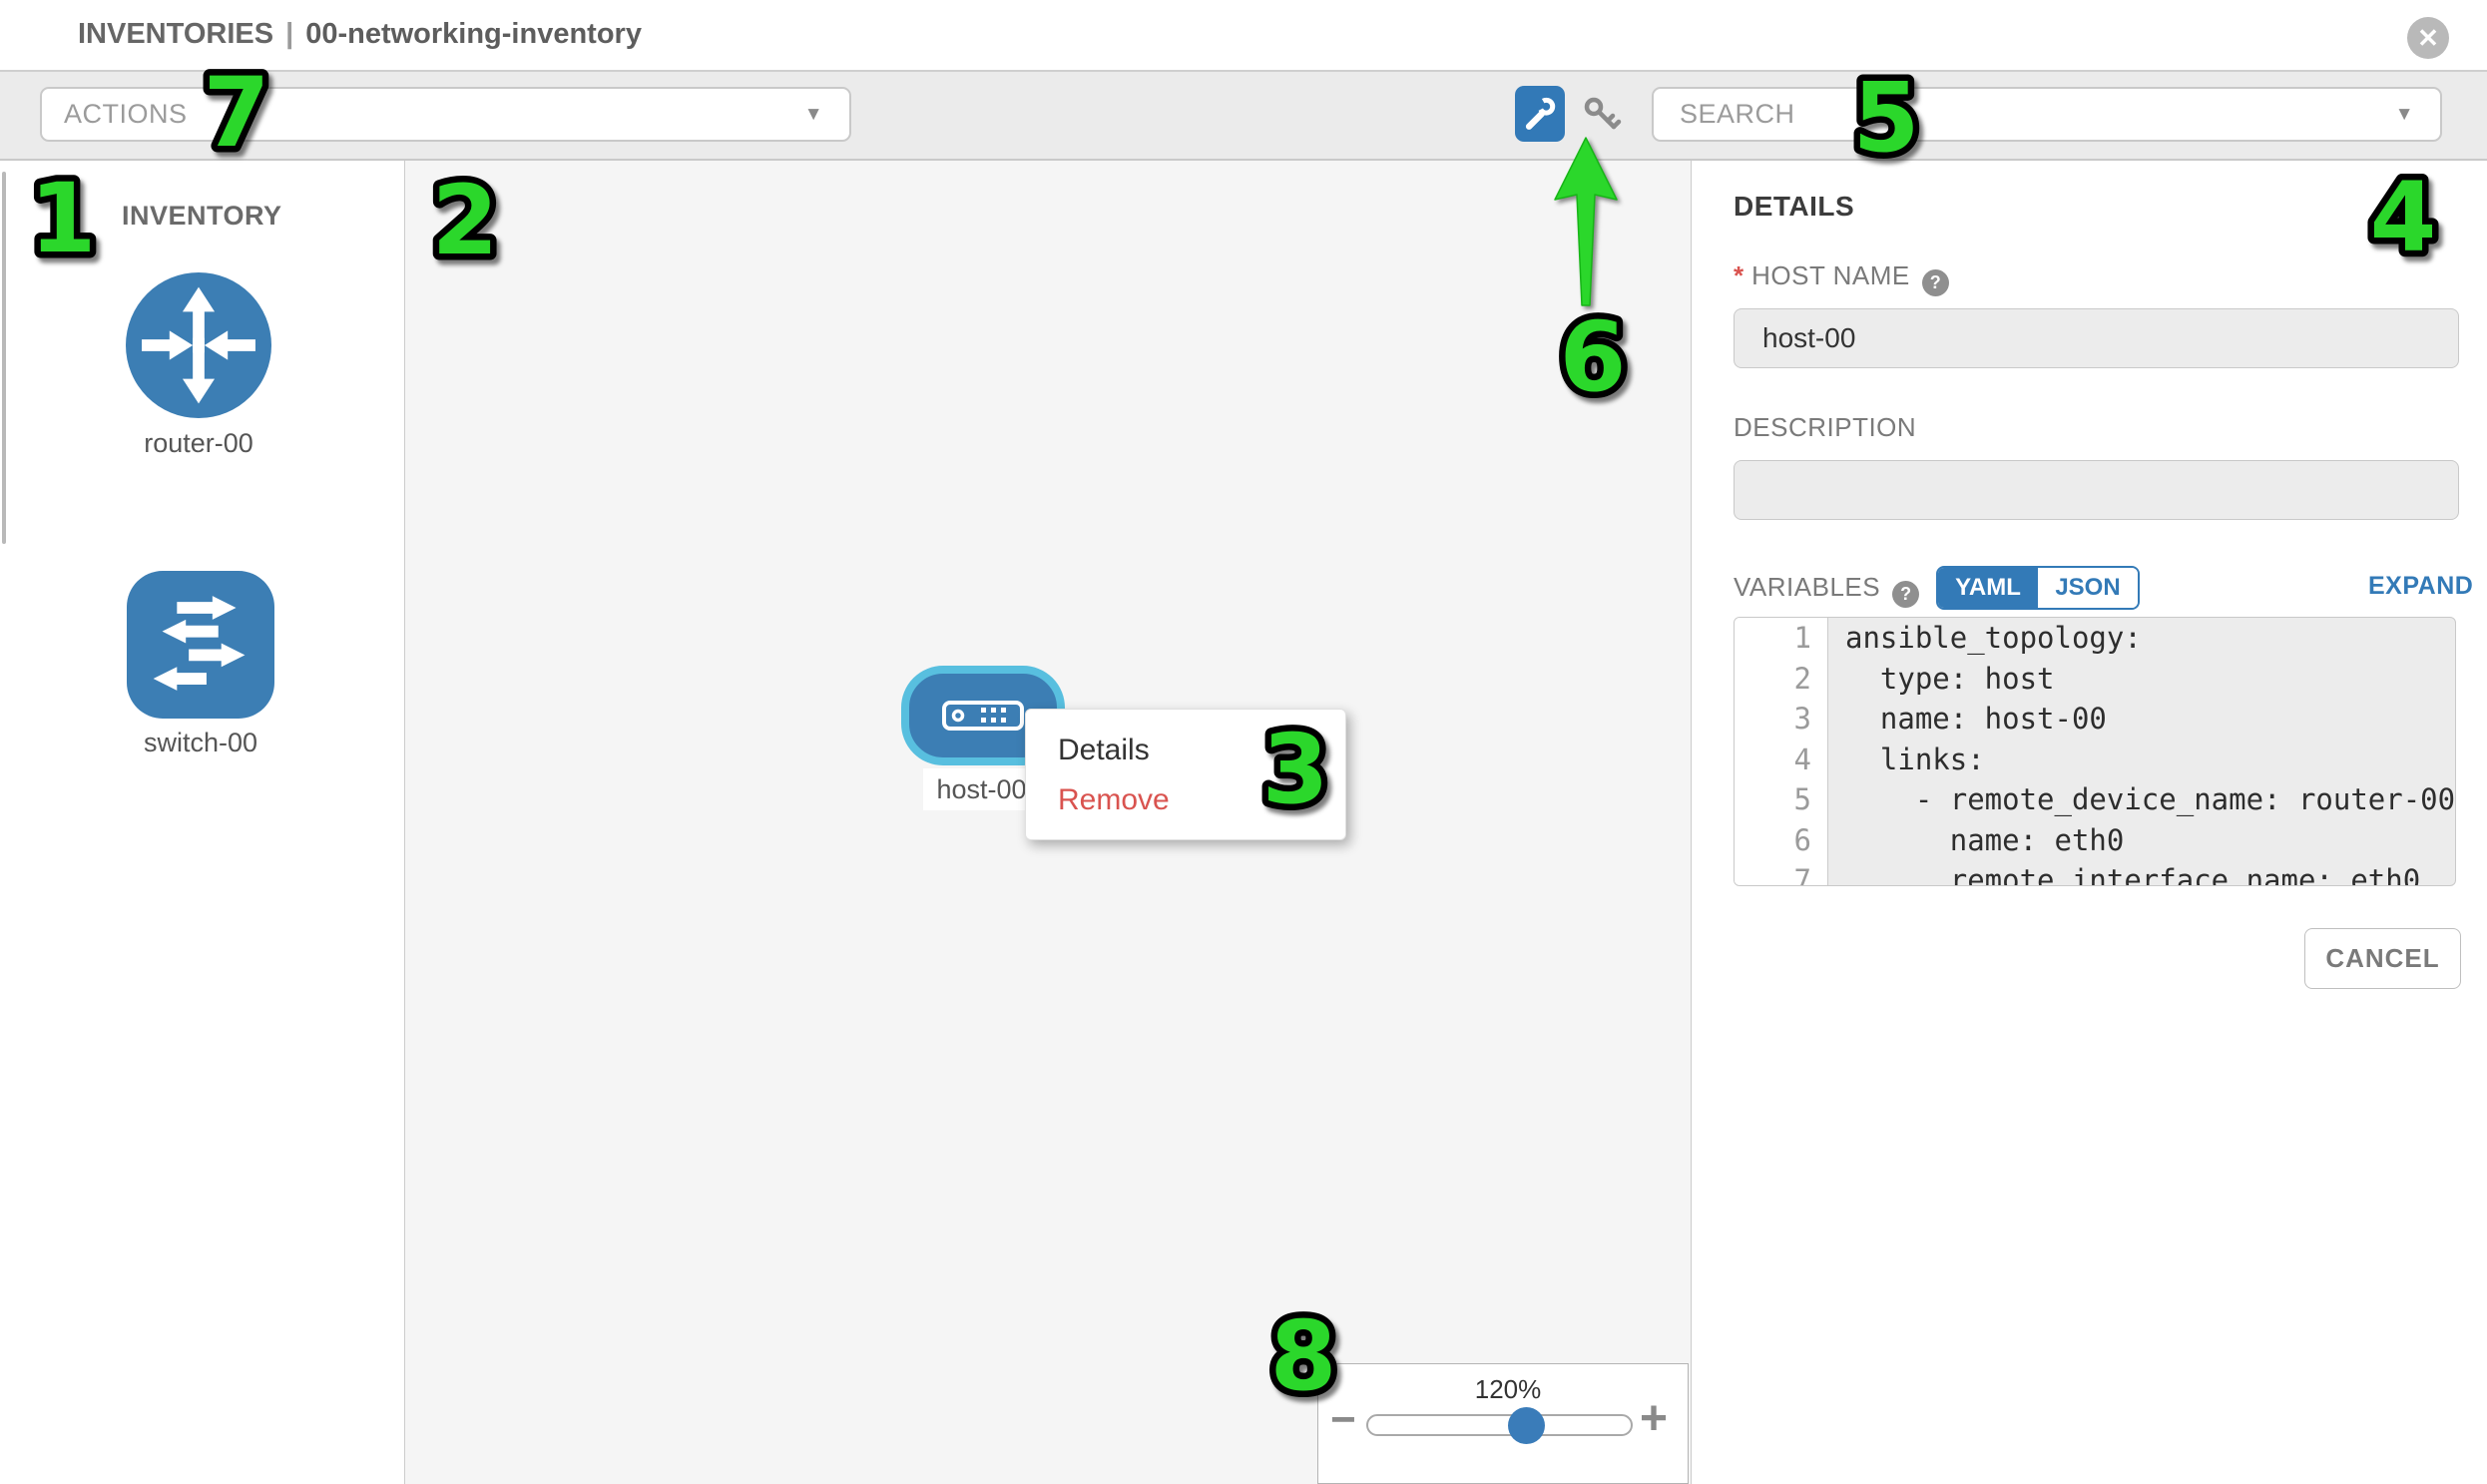 This screenshot has width=2487, height=1484. Describe the element at coordinates (2133, 874) in the screenshot. I see `code-text: remote_interface_name: eth0` at that location.